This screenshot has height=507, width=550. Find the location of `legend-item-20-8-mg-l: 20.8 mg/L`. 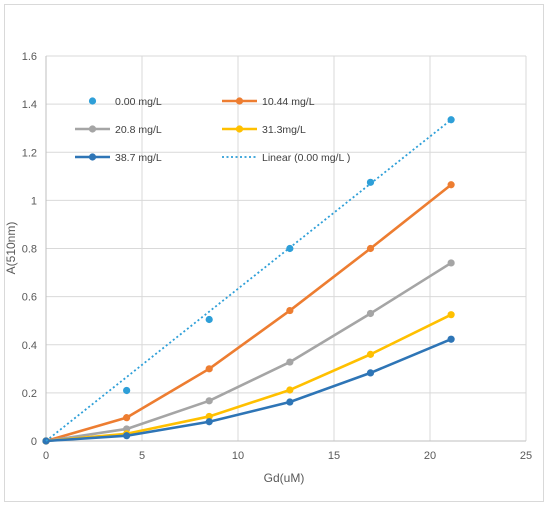

legend-item-20-8-mg-l: 20.8 mg/L is located at coordinates (118, 130).